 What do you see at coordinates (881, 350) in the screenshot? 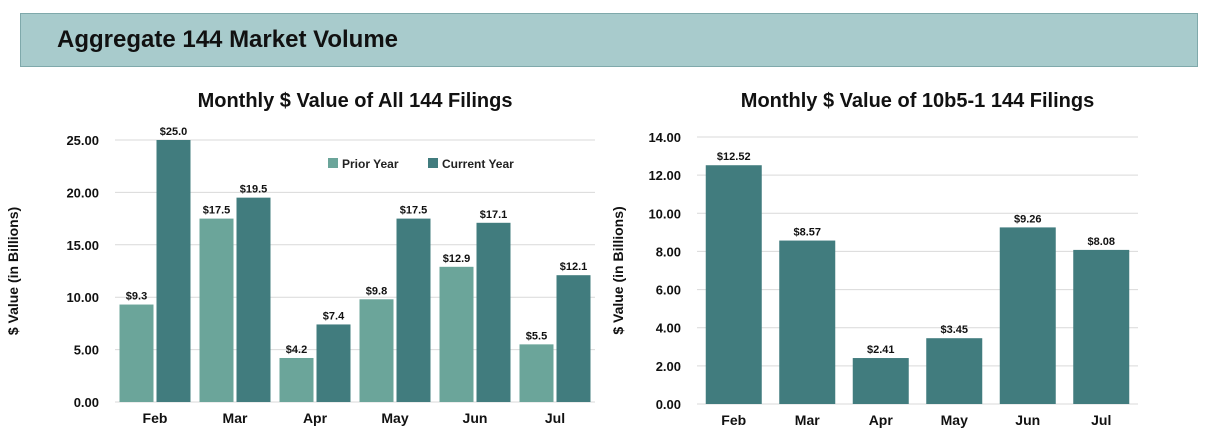
I see `data-label: $2.41` at bounding box center [881, 350].